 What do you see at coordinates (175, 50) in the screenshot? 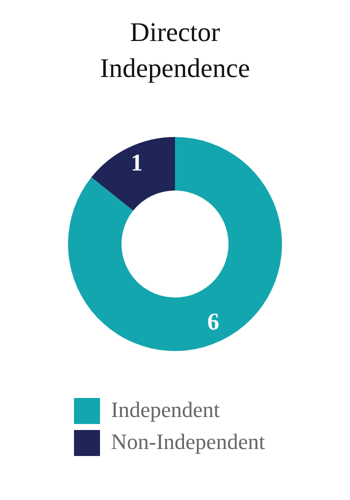
I see `chart-title: Director Independence` at bounding box center [175, 50].